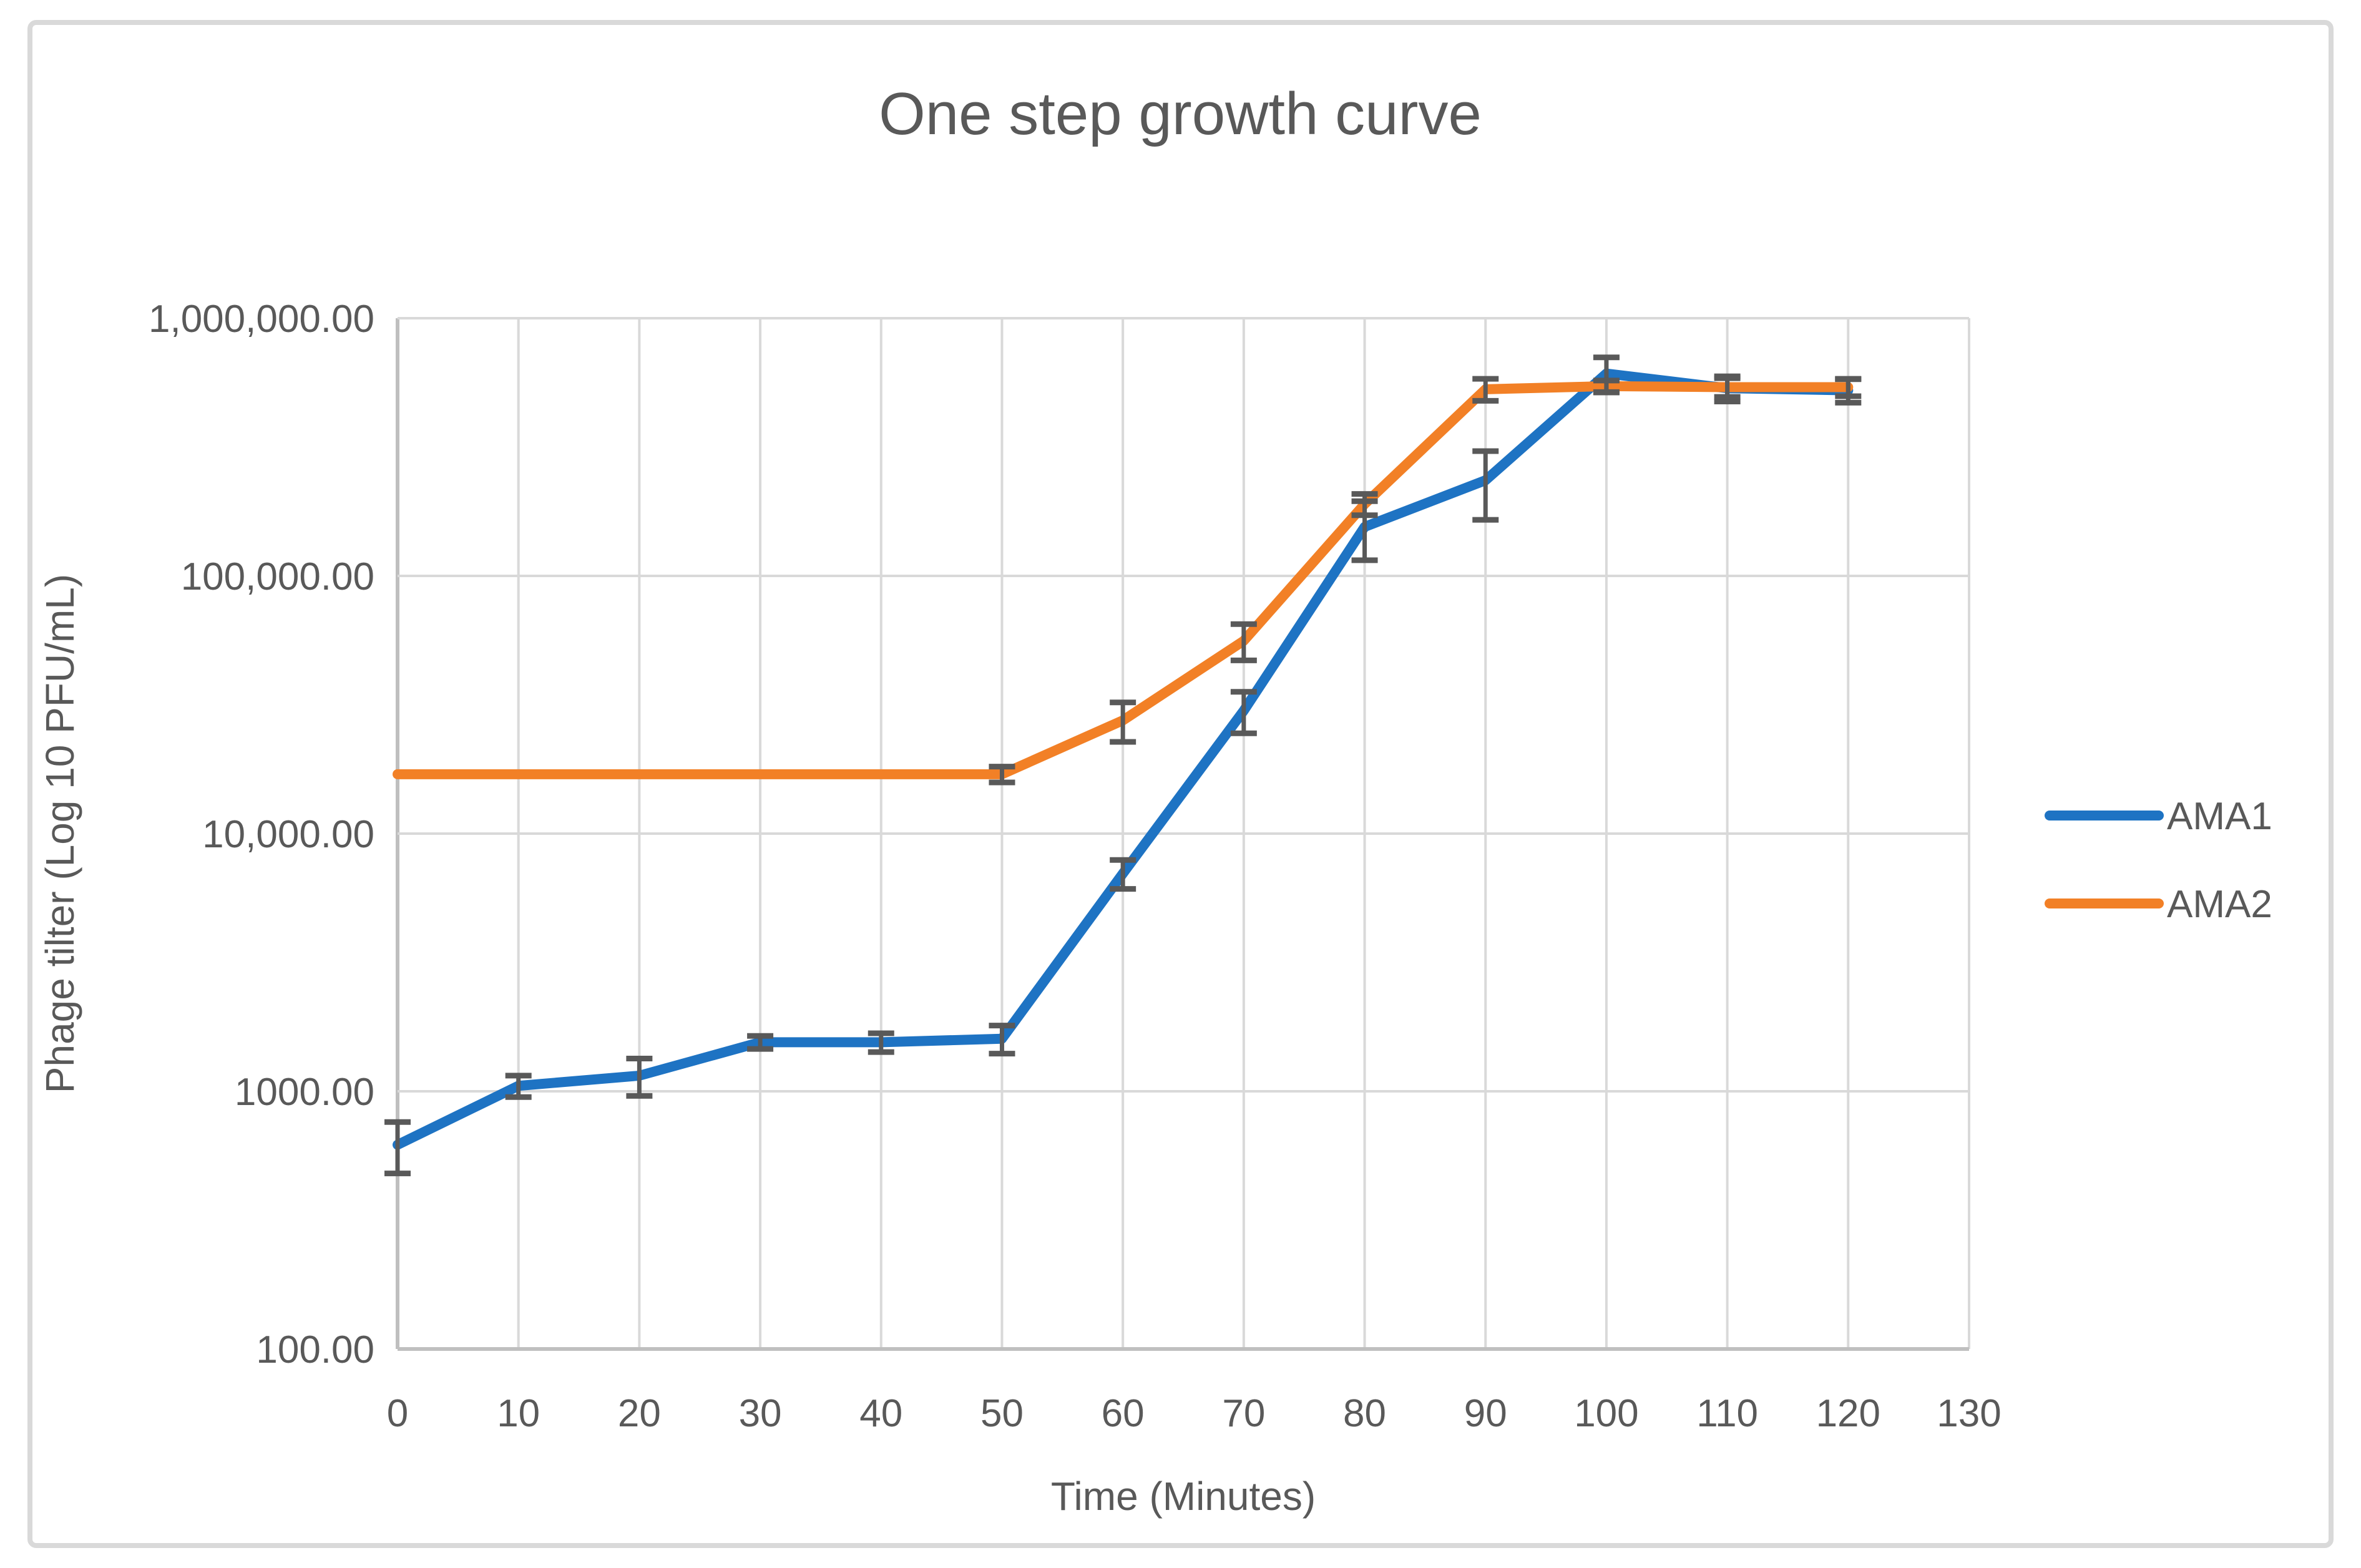 The width and height of the screenshot is (2361, 1568). Describe the element at coordinates (1606, 386) in the screenshot. I see `error-bar-ama2-t100` at that location.